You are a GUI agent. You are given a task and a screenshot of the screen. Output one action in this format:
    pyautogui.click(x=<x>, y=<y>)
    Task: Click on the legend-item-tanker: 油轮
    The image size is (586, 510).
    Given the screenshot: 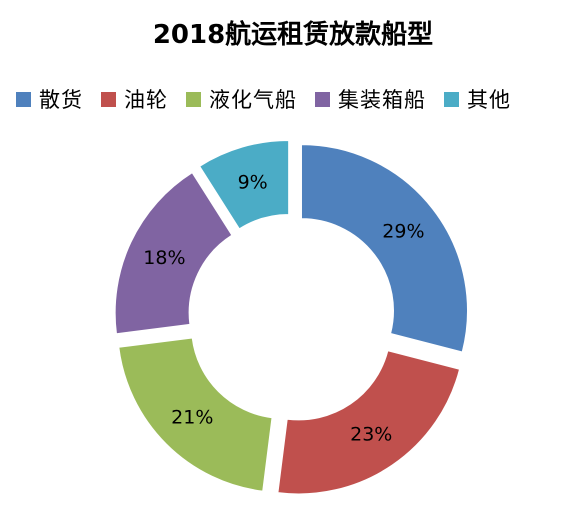 What is the action you would take?
    pyautogui.click(x=134, y=99)
    